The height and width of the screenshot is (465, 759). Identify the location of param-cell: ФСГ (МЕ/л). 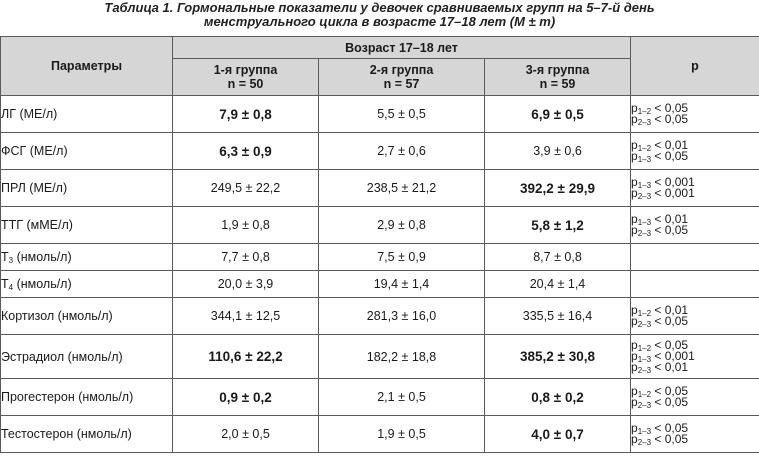
(87, 151).